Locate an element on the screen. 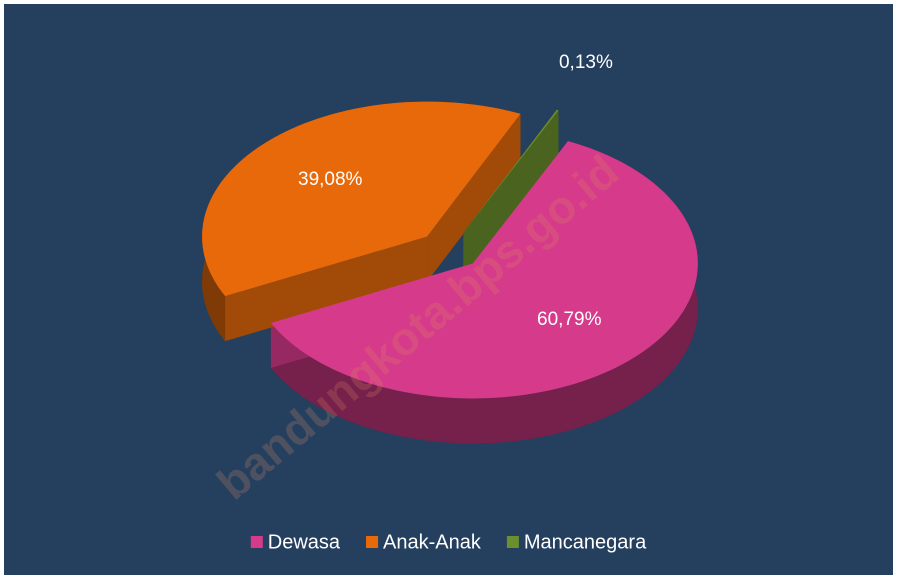  legend-label: Dewasa is located at coordinates (304, 542).